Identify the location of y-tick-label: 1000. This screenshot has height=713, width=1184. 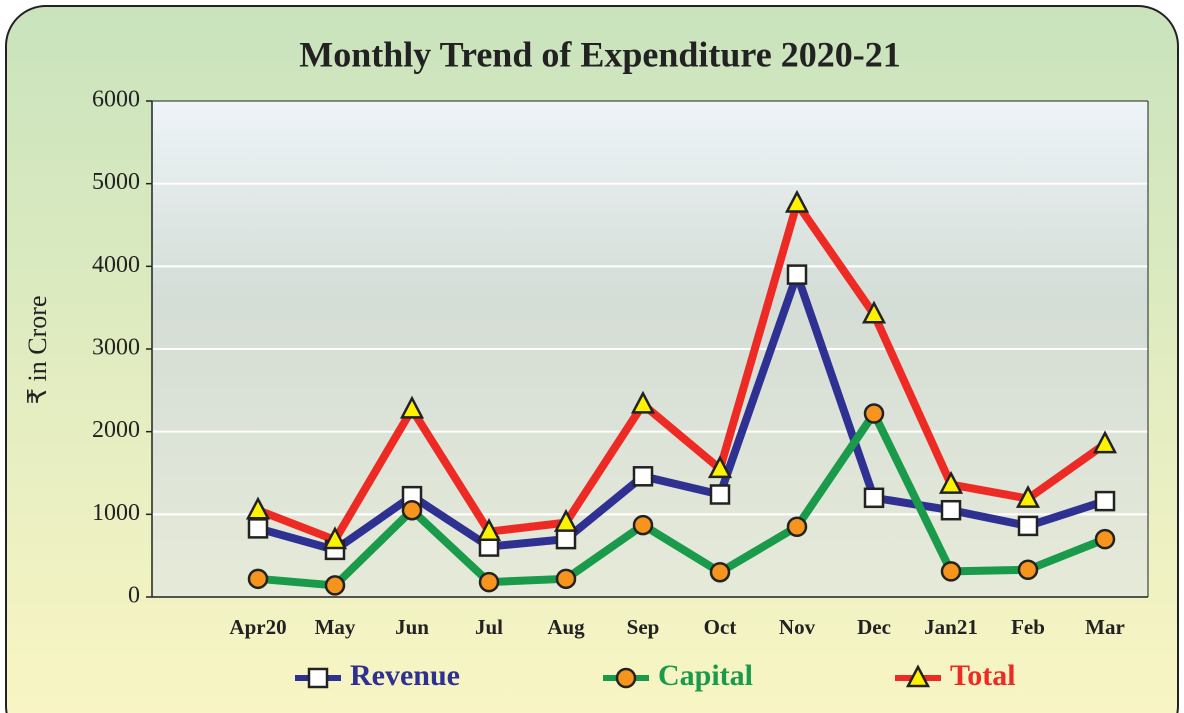
(116, 513).